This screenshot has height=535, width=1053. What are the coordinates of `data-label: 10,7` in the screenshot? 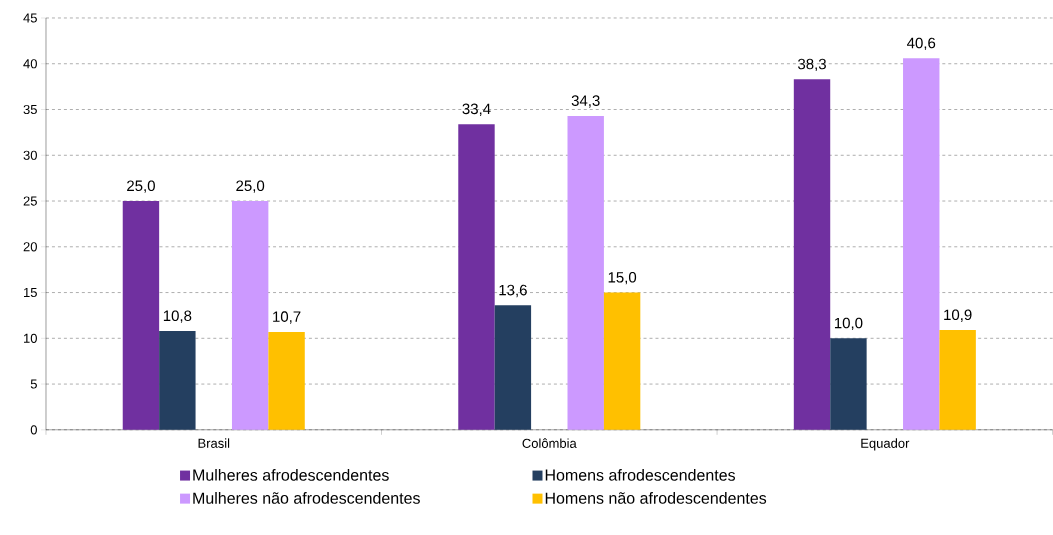 It's located at (287, 317).